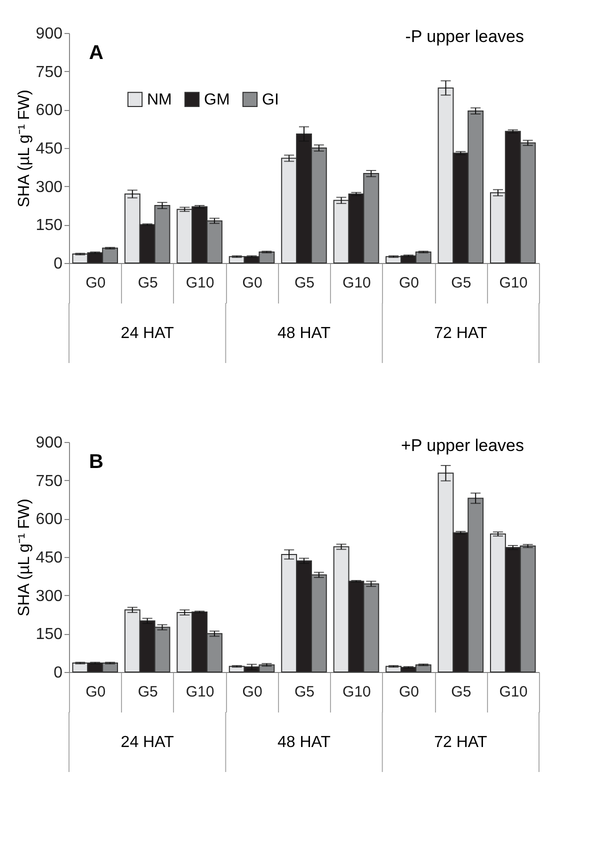 The image size is (614, 859). What do you see at coordinates (270, 99) in the screenshot?
I see `legend-label: GI` at bounding box center [270, 99].